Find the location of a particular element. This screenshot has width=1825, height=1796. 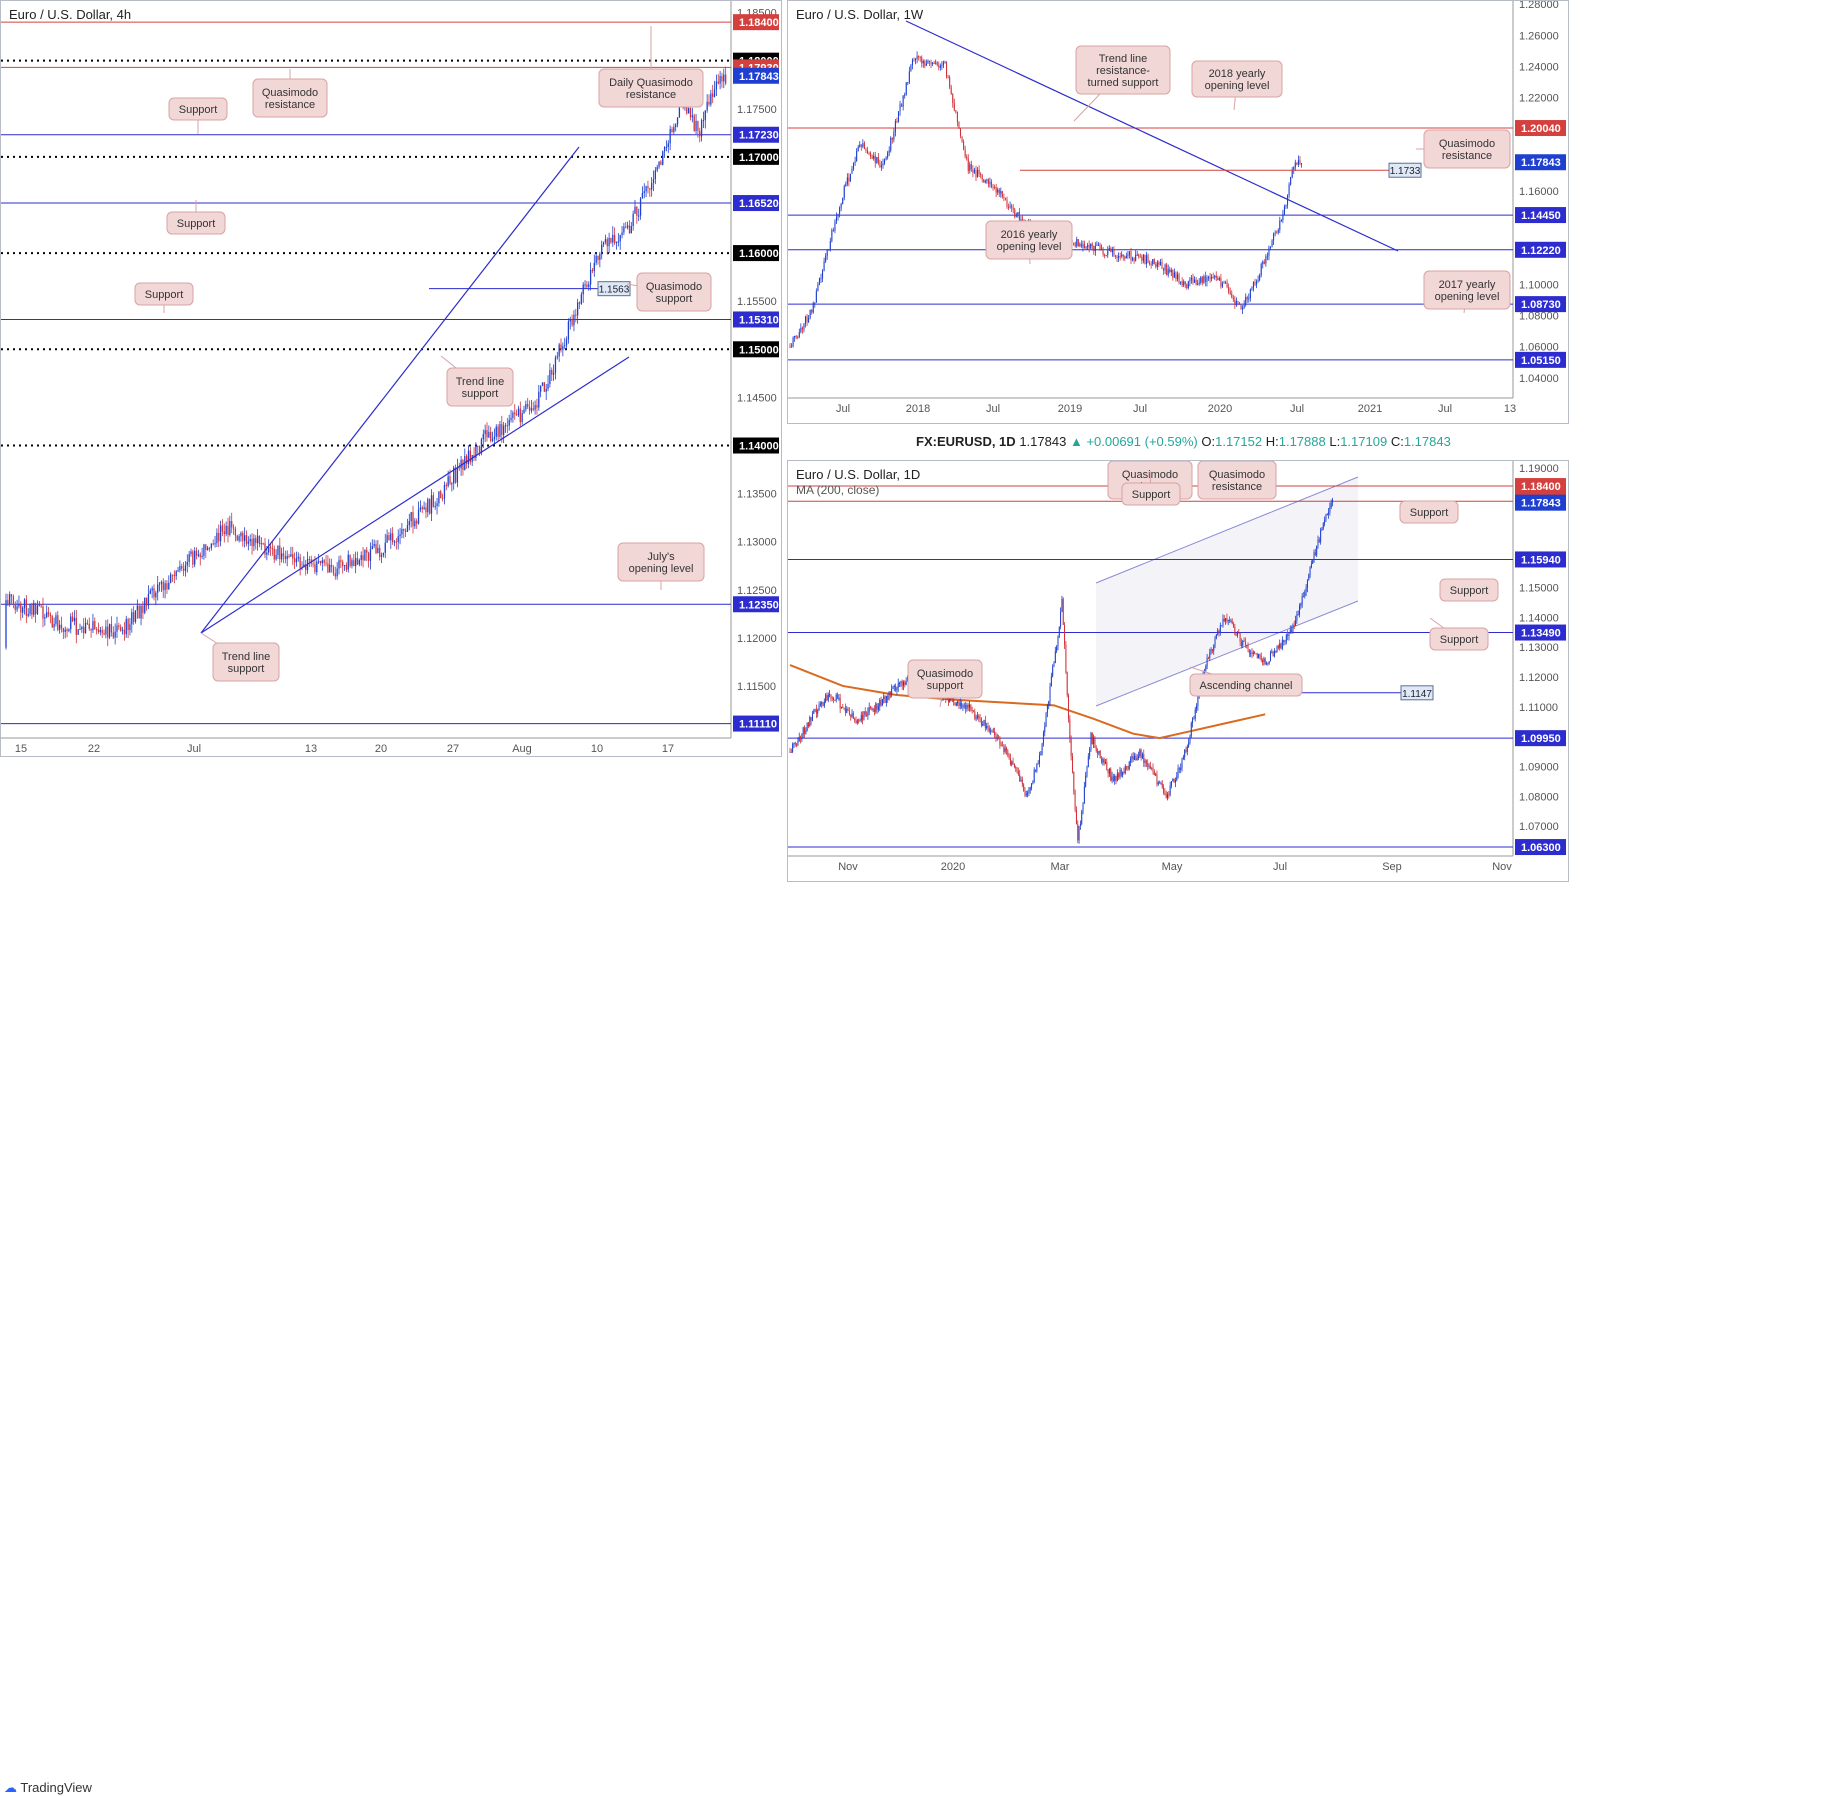

callout-text-line: Trend line is located at coordinates (480, 382).